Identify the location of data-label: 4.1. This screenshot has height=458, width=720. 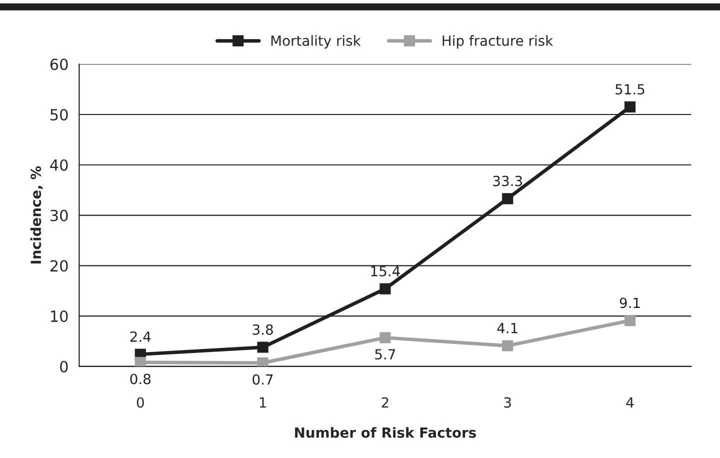
(507, 328).